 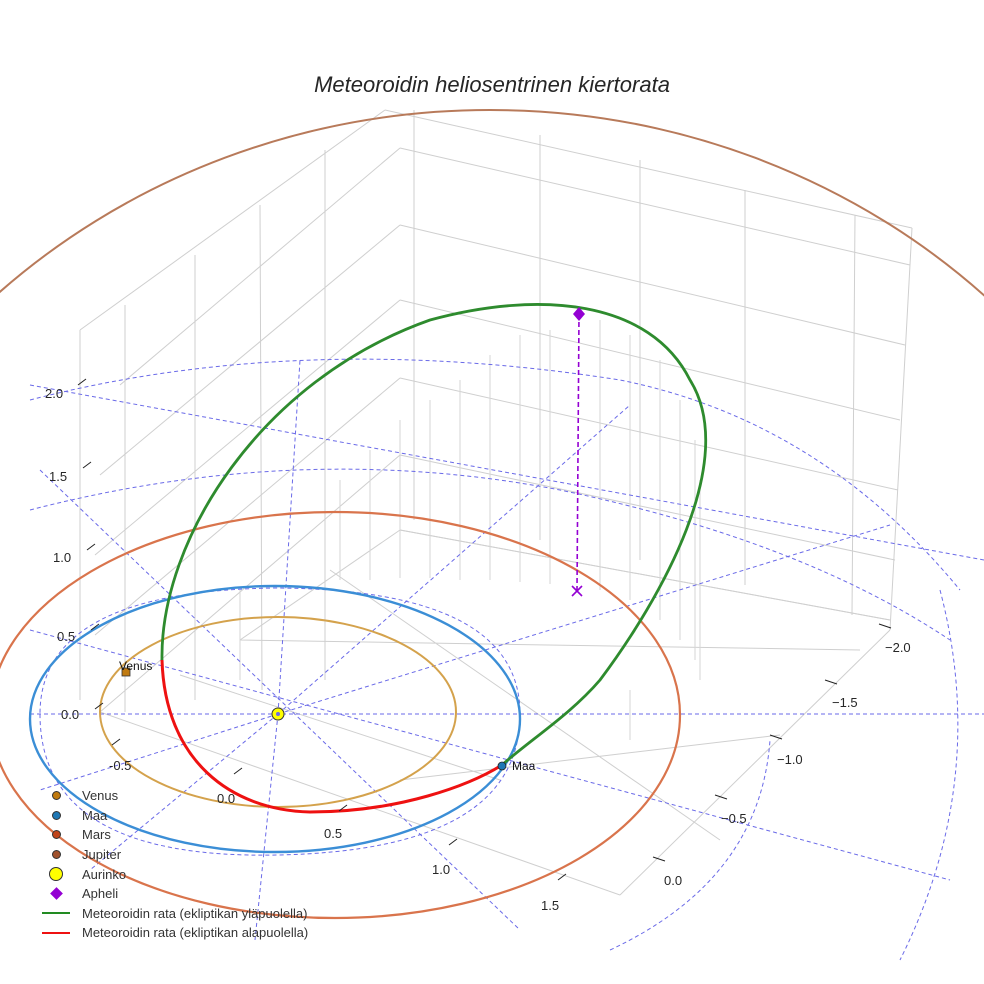 What do you see at coordinates (104, 874) in the screenshot?
I see `legend-label: Aurinko` at bounding box center [104, 874].